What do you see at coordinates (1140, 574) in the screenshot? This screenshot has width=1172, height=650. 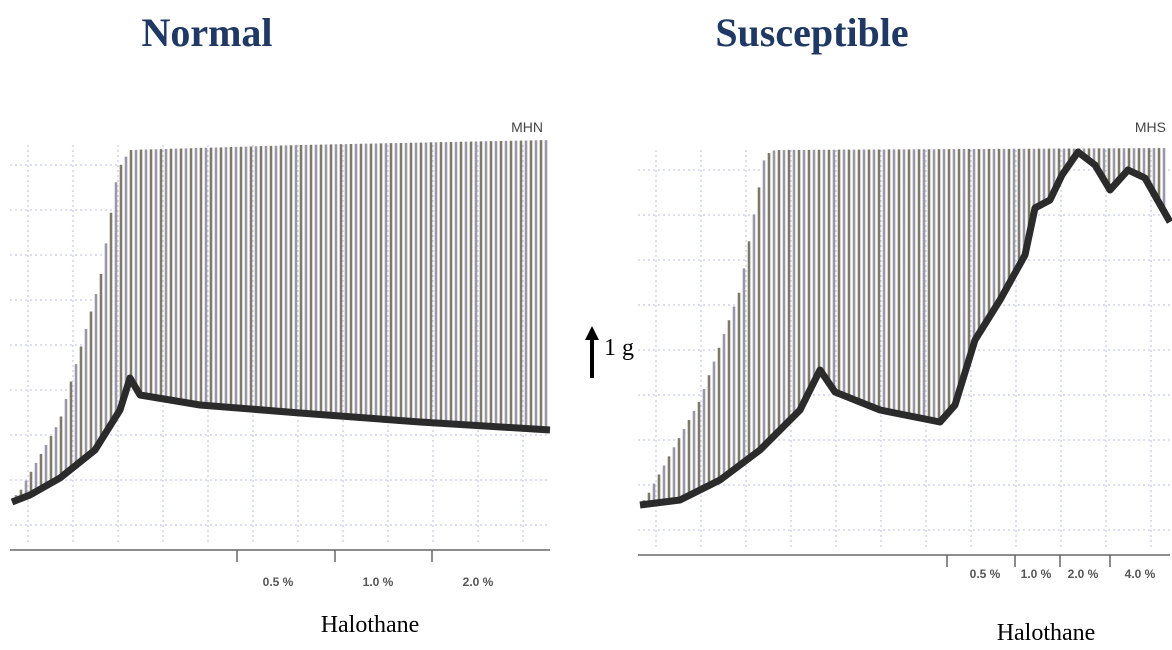 I see `dose-label: 4.0 %` at bounding box center [1140, 574].